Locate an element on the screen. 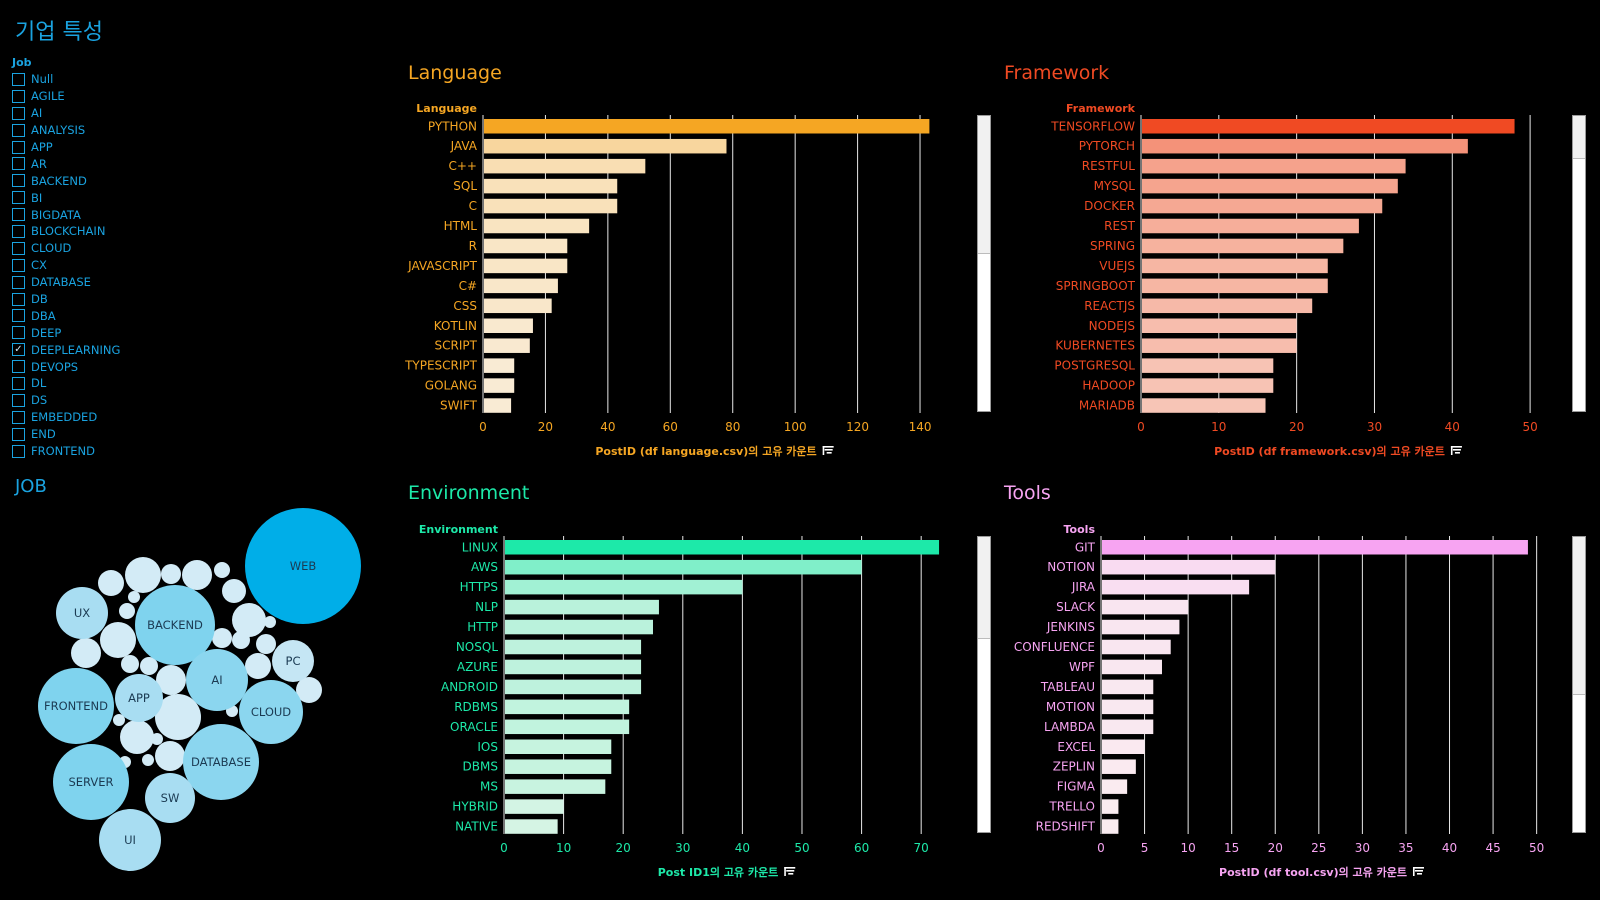  filter-item-deeplearning: ✓ DEEPLEARNING is located at coordinates (66, 349).